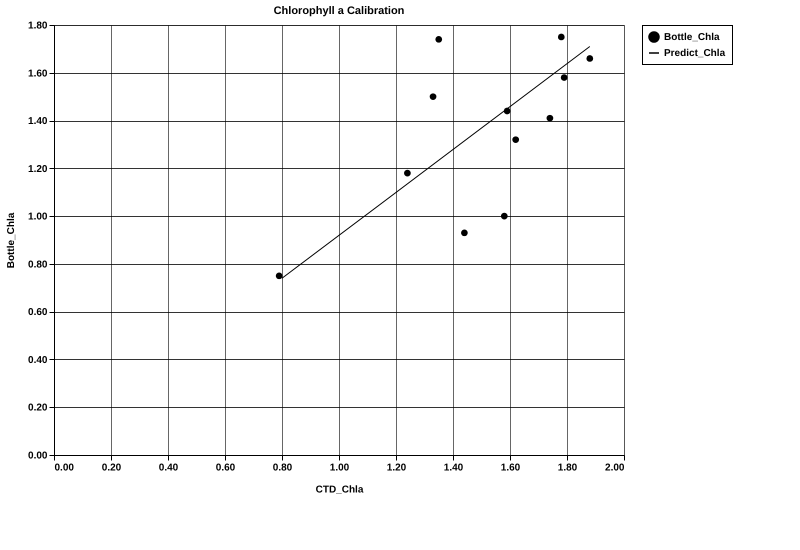 The width and height of the screenshot is (800, 550). Describe the element at coordinates (38, 74) in the screenshot. I see `y-tick-label: 1.60` at that location.